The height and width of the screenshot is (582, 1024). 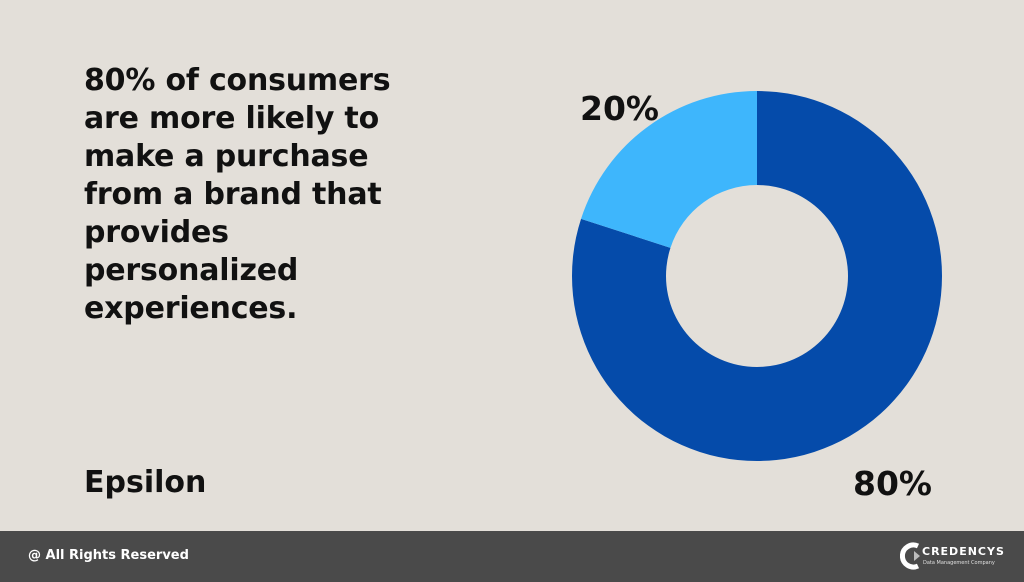 What do you see at coordinates (959, 563) in the screenshot?
I see `brand-tagline: Data Management Company` at bounding box center [959, 563].